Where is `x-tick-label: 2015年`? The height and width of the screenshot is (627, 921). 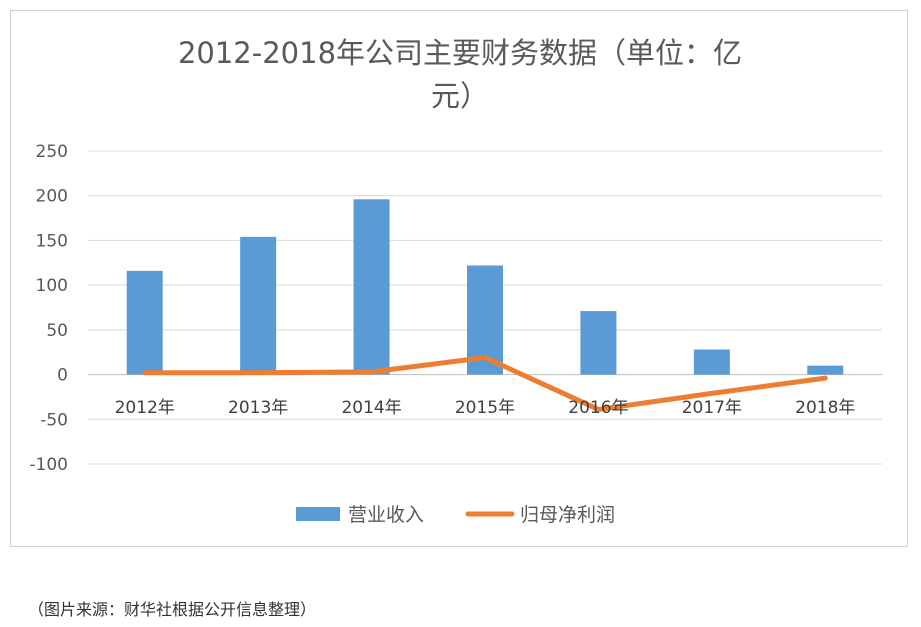
x-tick-label: 2015年 is located at coordinates (485, 408).